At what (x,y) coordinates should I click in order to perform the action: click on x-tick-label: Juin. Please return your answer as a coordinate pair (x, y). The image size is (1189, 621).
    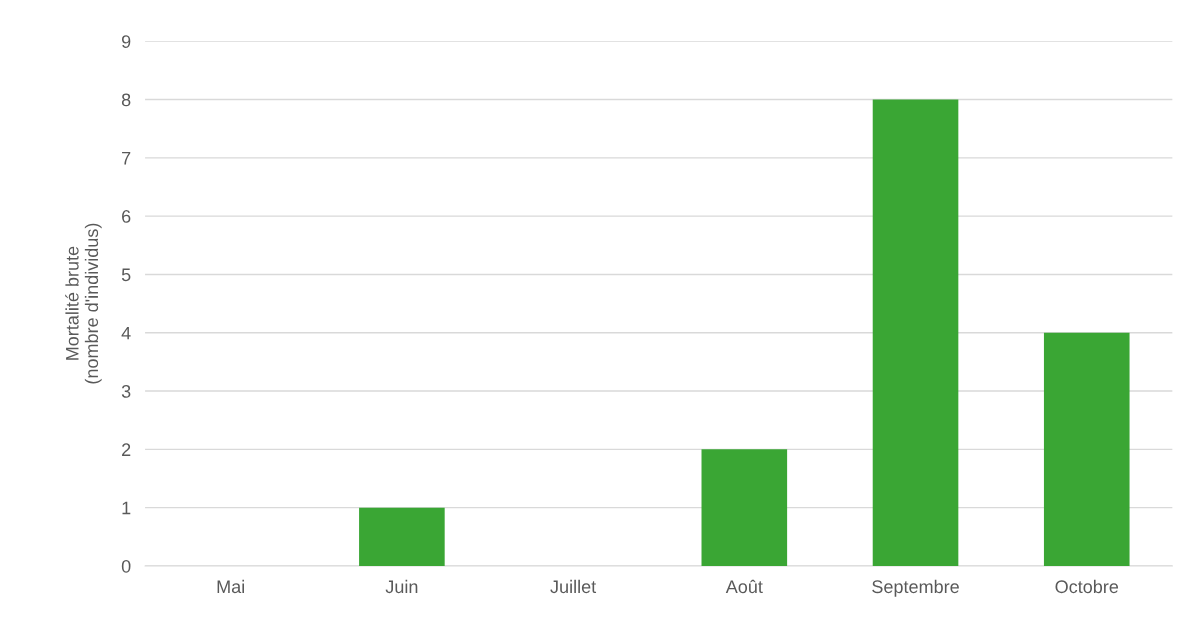
    Looking at the image, I should click on (401, 586).